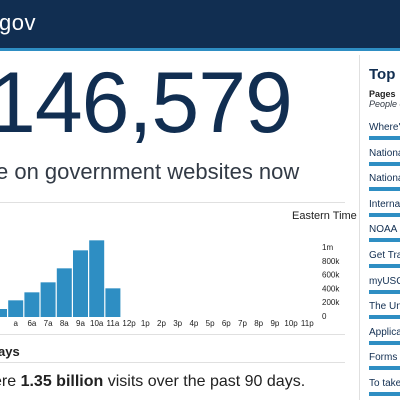 The height and width of the screenshot is (402, 400). I want to click on top-page-link: Internal, so click(384, 204).